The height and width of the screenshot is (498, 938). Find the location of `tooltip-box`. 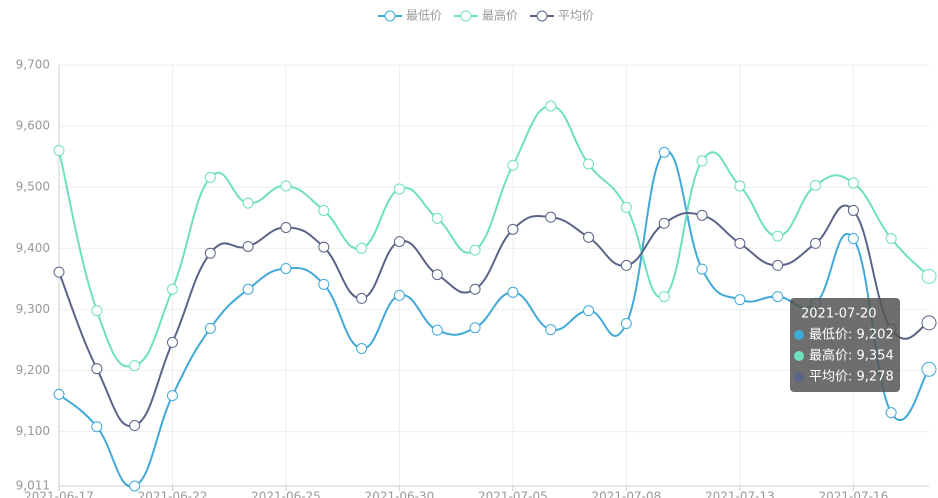

tooltip-box is located at coordinates (845, 345).